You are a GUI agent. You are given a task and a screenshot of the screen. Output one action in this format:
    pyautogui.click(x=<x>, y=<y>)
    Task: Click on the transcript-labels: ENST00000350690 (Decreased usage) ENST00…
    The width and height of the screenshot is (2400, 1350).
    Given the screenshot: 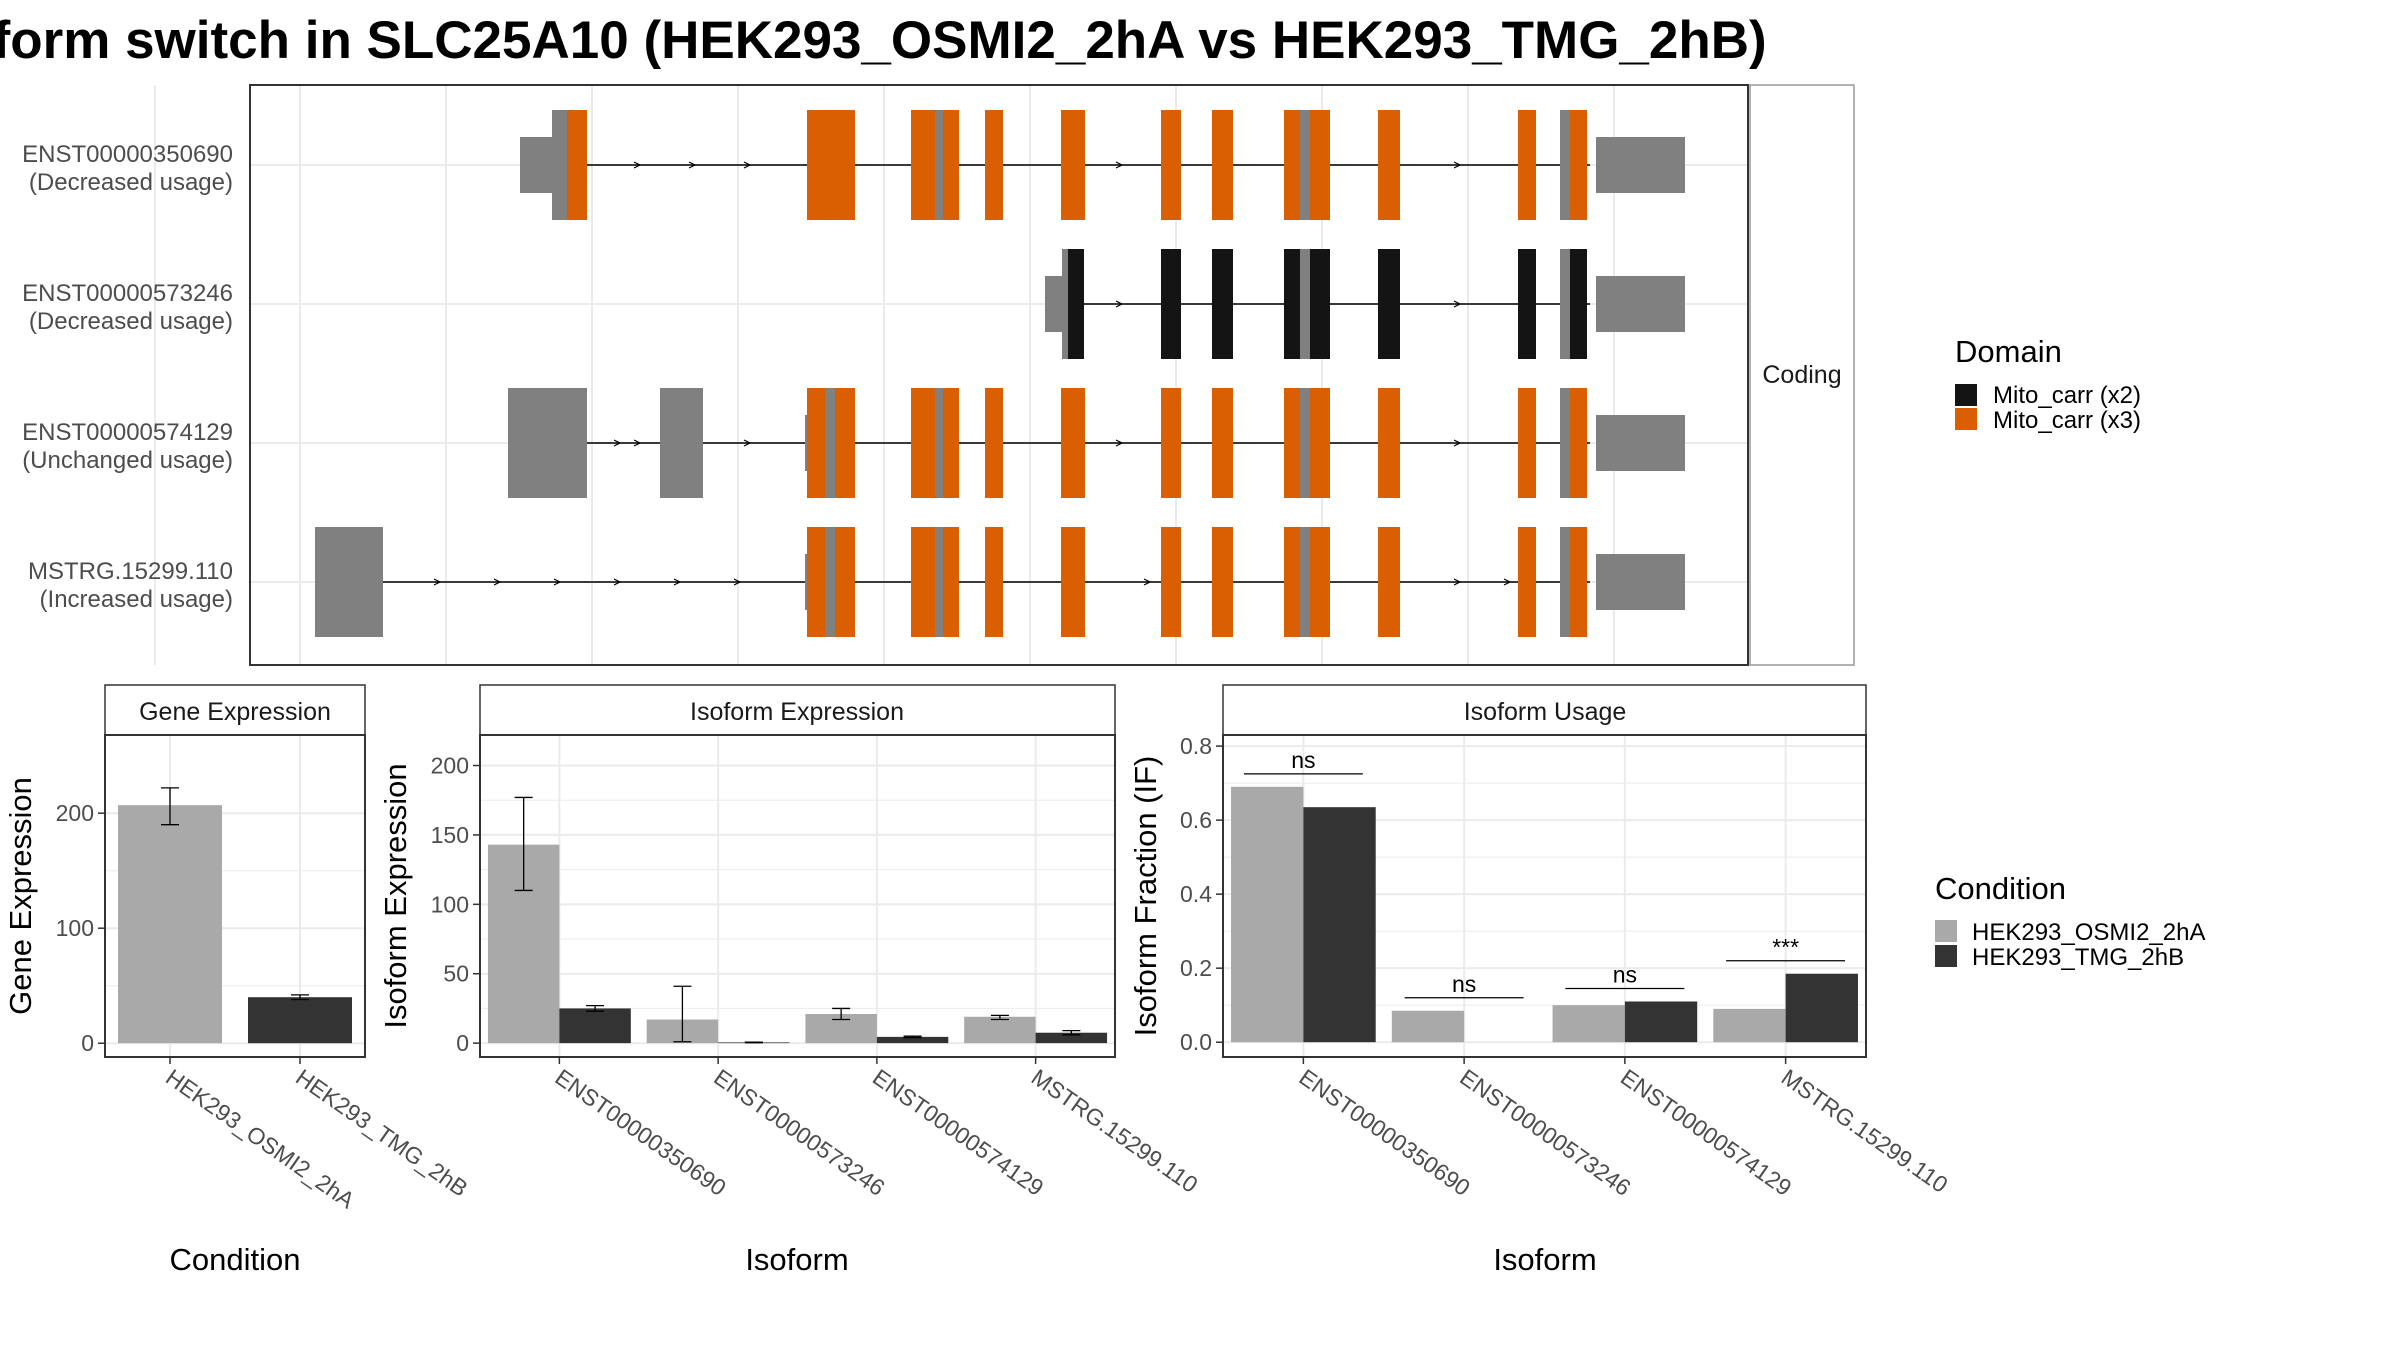 What is the action you would take?
    pyautogui.click(x=127, y=377)
    